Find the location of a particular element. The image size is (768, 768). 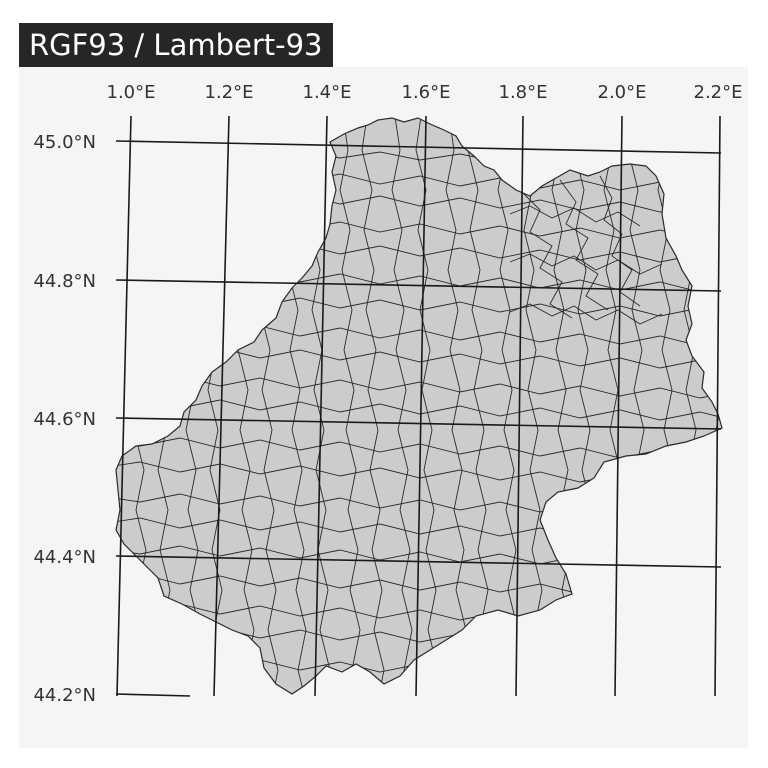

longitude-label: 1.0°E is located at coordinates (131, 92).